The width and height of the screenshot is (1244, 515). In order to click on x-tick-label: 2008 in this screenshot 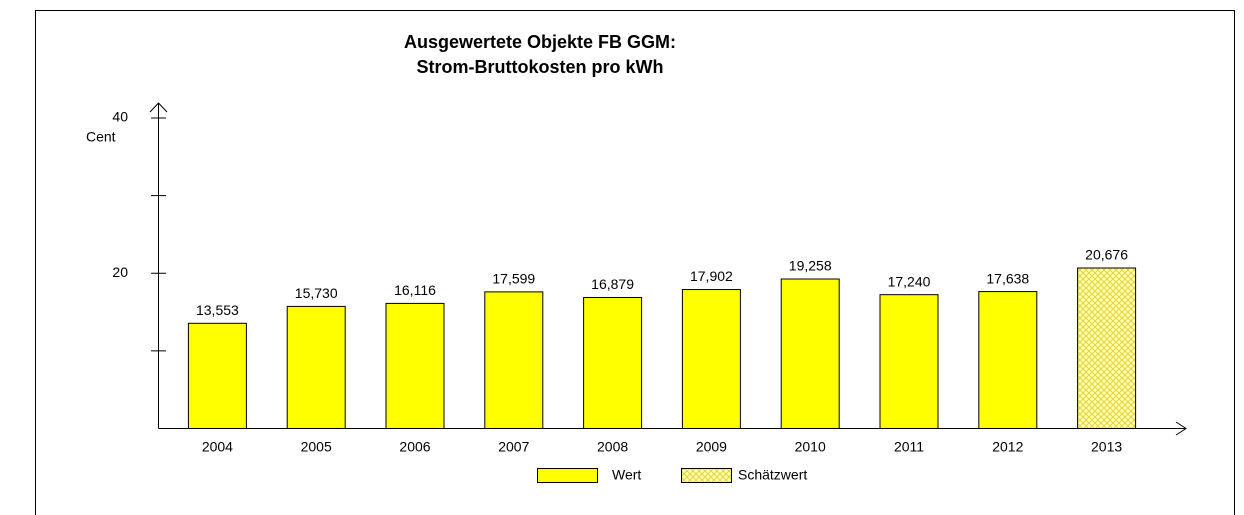, I will do `click(612, 447)`.